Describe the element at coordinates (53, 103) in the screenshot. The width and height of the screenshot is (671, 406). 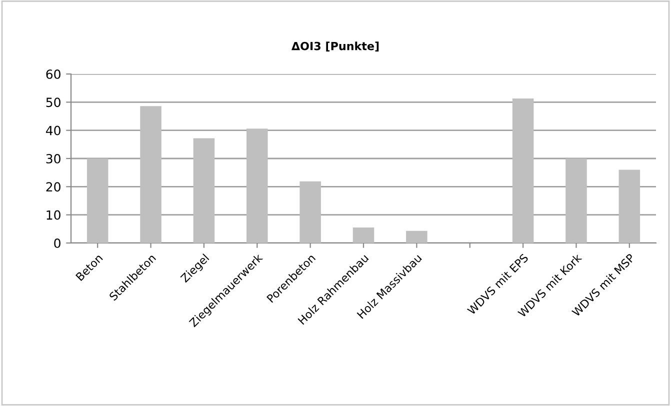
I see `y-tick-label: 50` at that location.